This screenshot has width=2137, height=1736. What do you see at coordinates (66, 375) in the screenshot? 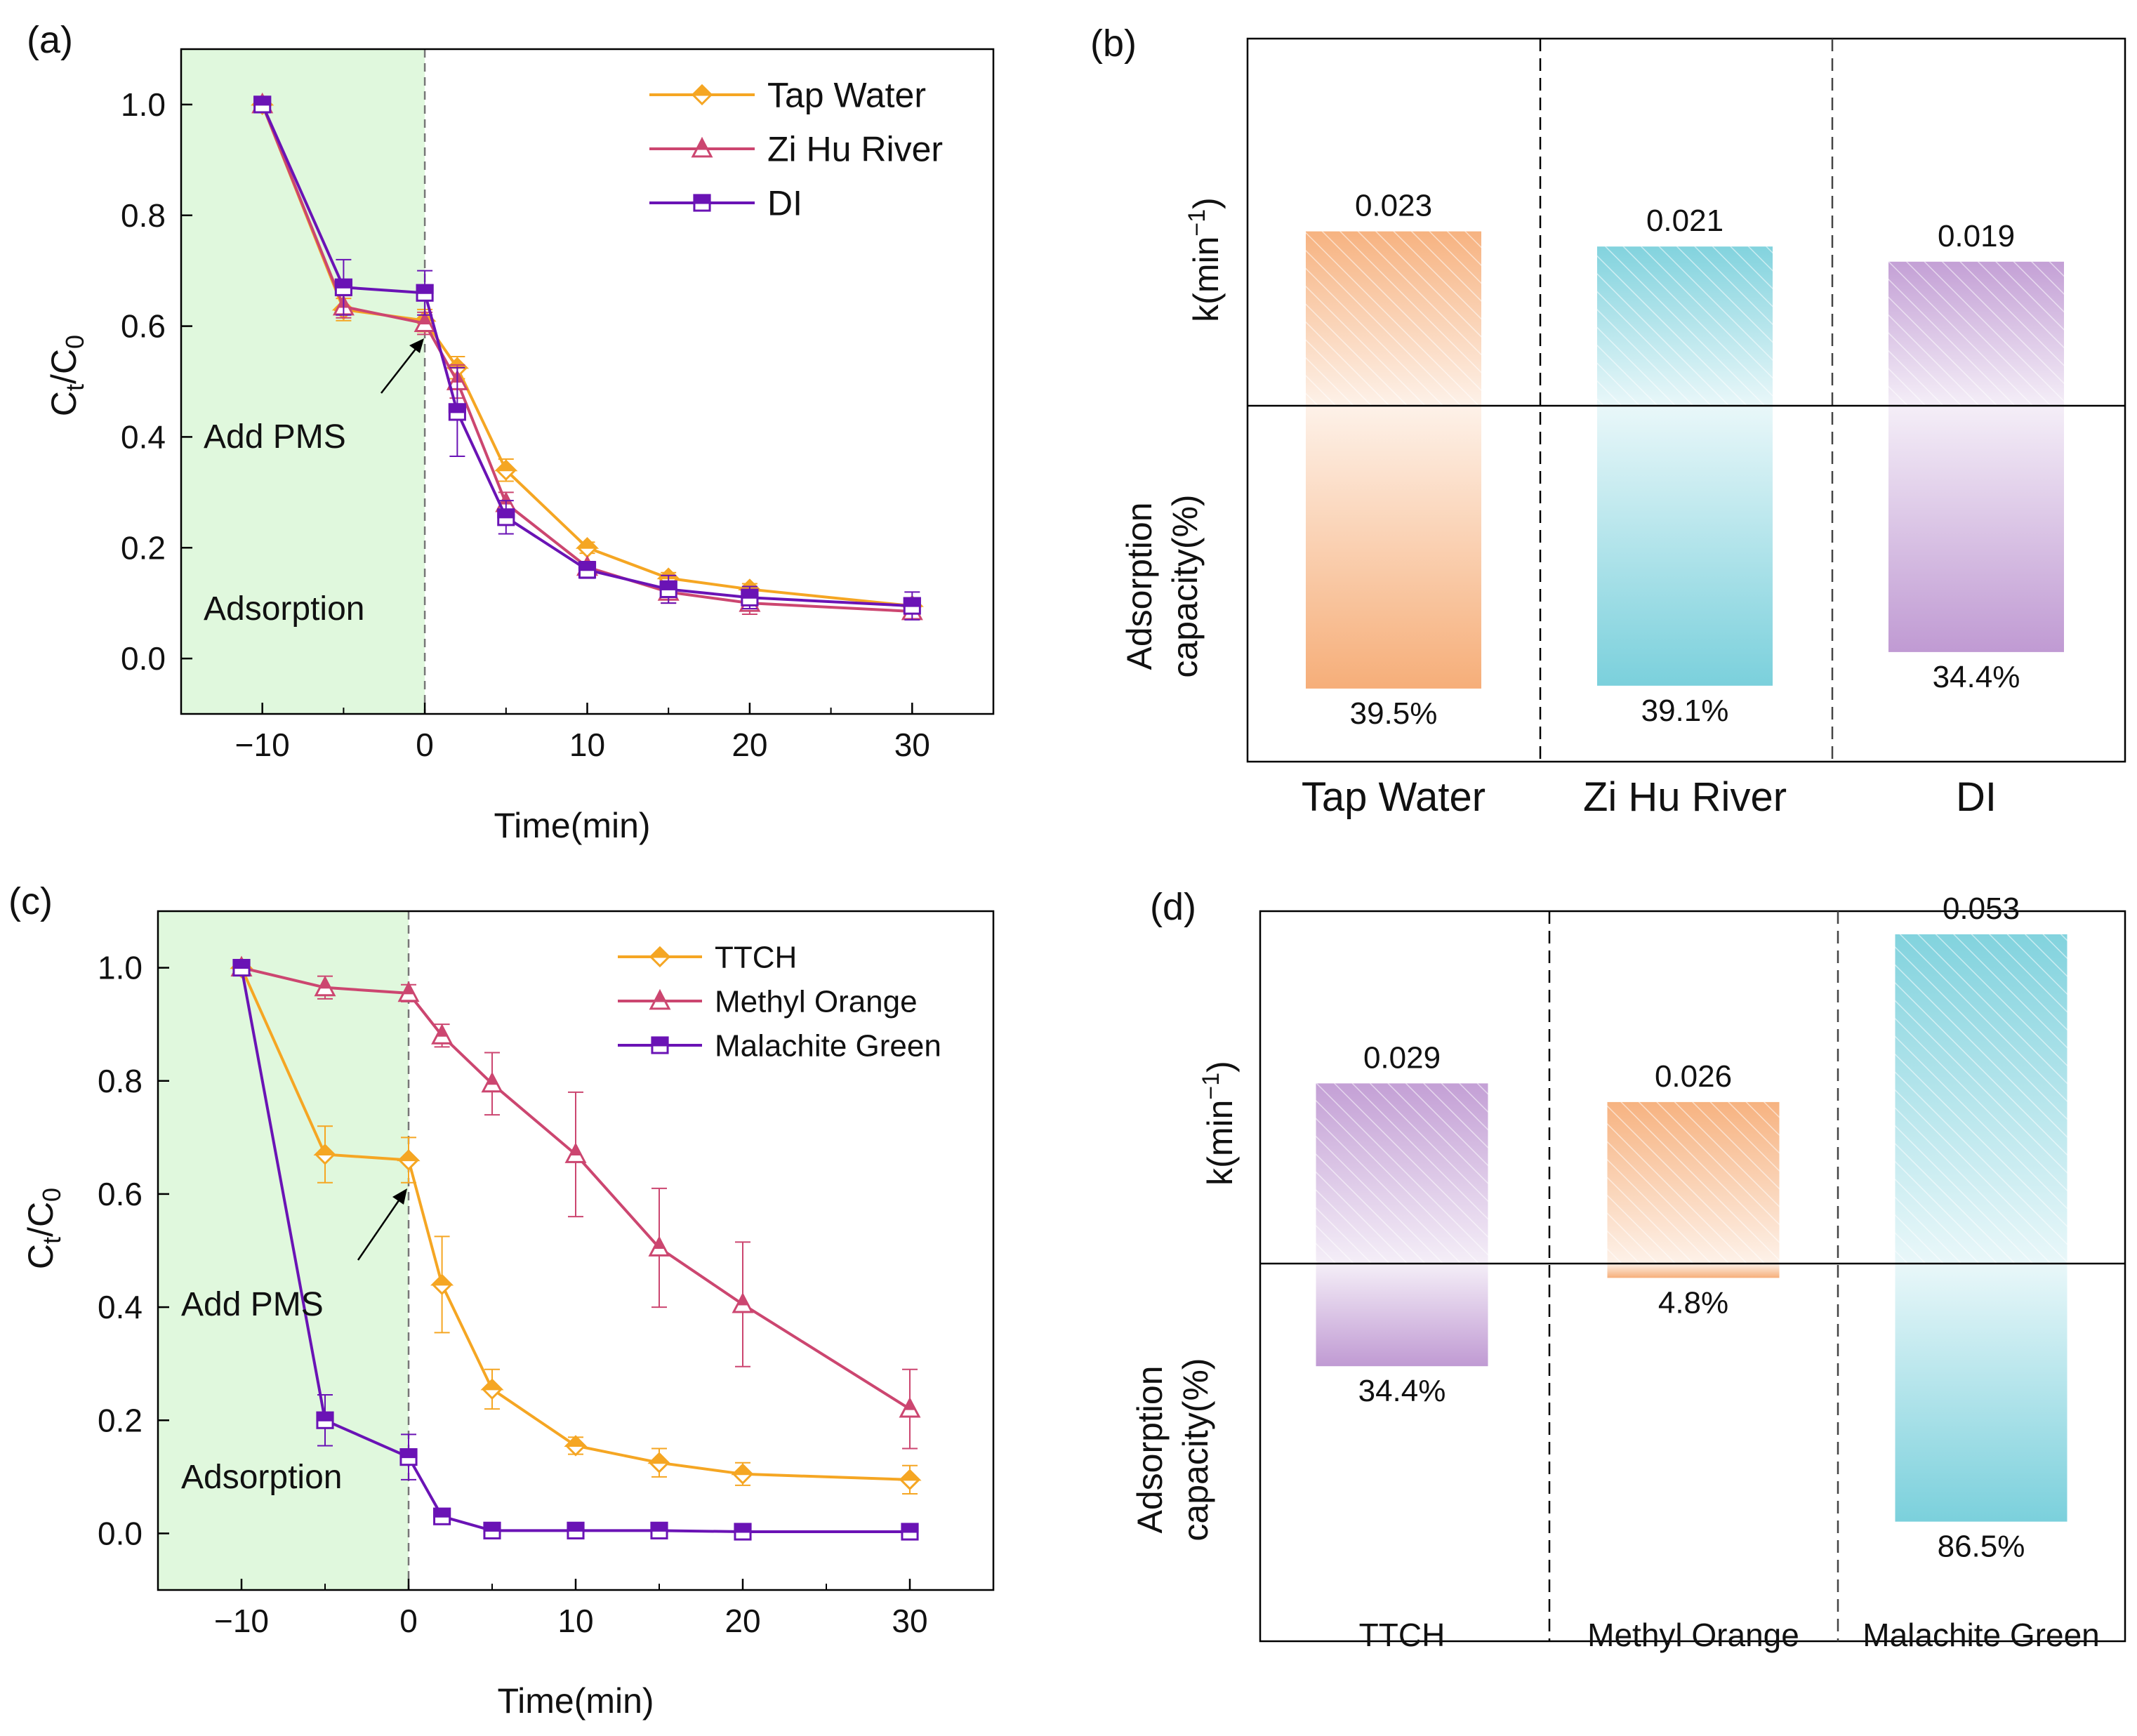
I see `panel-a-y-axis-title: Ct/C0` at bounding box center [66, 375].